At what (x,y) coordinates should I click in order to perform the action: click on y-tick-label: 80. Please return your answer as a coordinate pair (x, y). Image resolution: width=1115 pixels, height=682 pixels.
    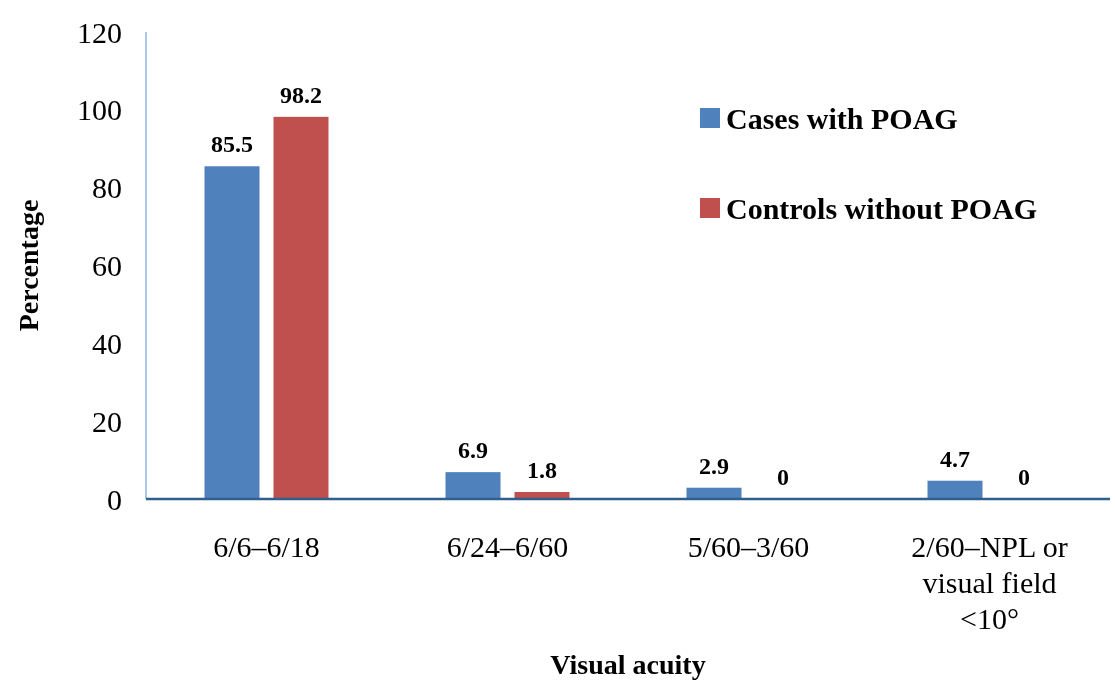
    Looking at the image, I should click on (107, 188).